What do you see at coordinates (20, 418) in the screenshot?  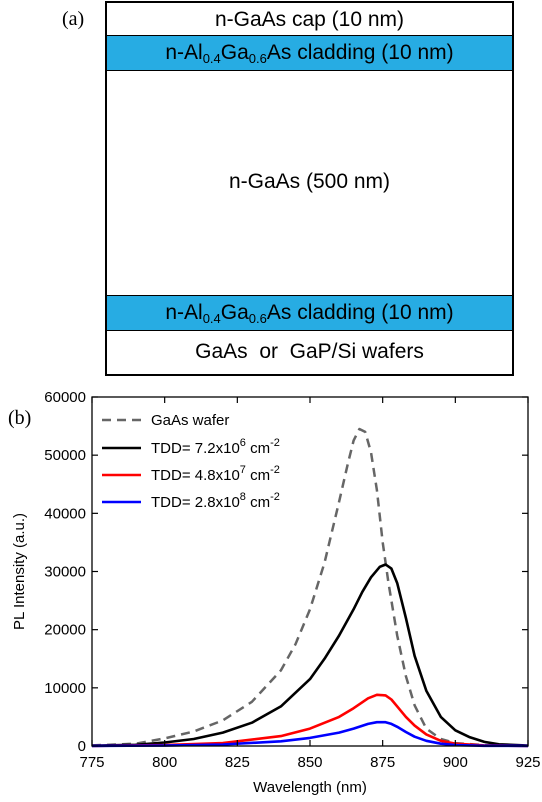 I see `panel-b-label: (b)` at bounding box center [20, 418].